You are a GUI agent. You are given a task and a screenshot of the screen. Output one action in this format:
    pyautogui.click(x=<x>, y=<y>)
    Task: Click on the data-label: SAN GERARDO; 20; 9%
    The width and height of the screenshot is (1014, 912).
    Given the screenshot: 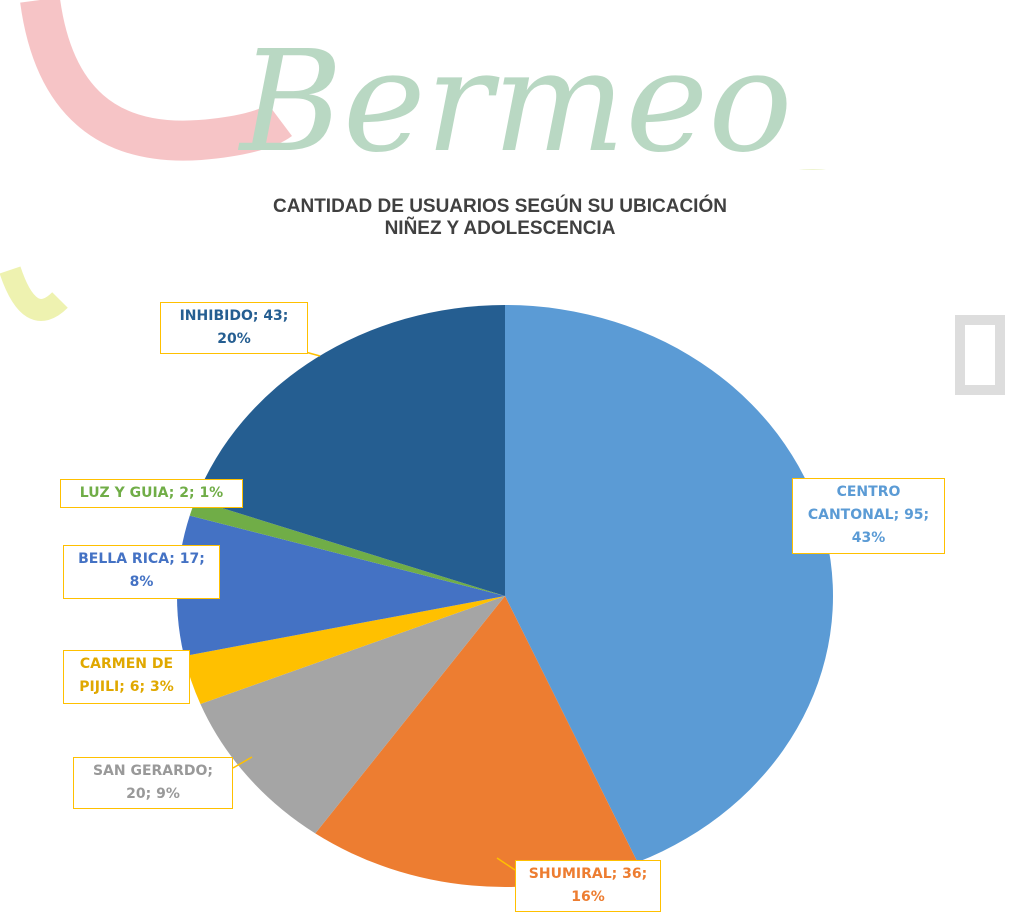 What is the action you would take?
    pyautogui.click(x=153, y=783)
    